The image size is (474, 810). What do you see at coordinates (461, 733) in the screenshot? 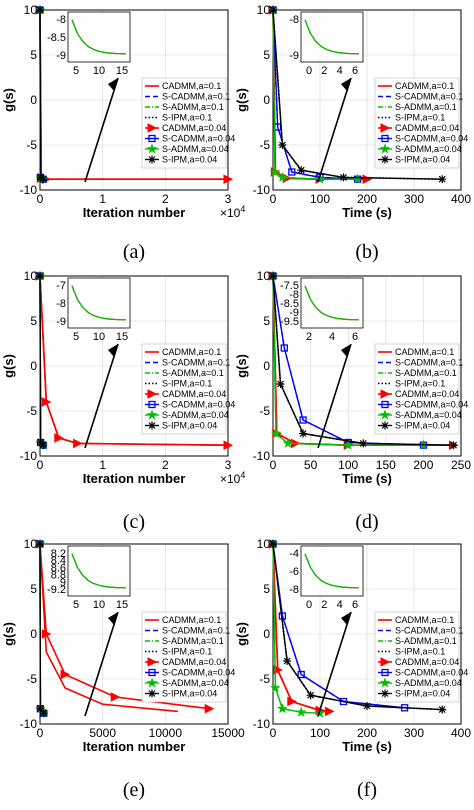
I see `x-tick-label: 400` at bounding box center [461, 733].